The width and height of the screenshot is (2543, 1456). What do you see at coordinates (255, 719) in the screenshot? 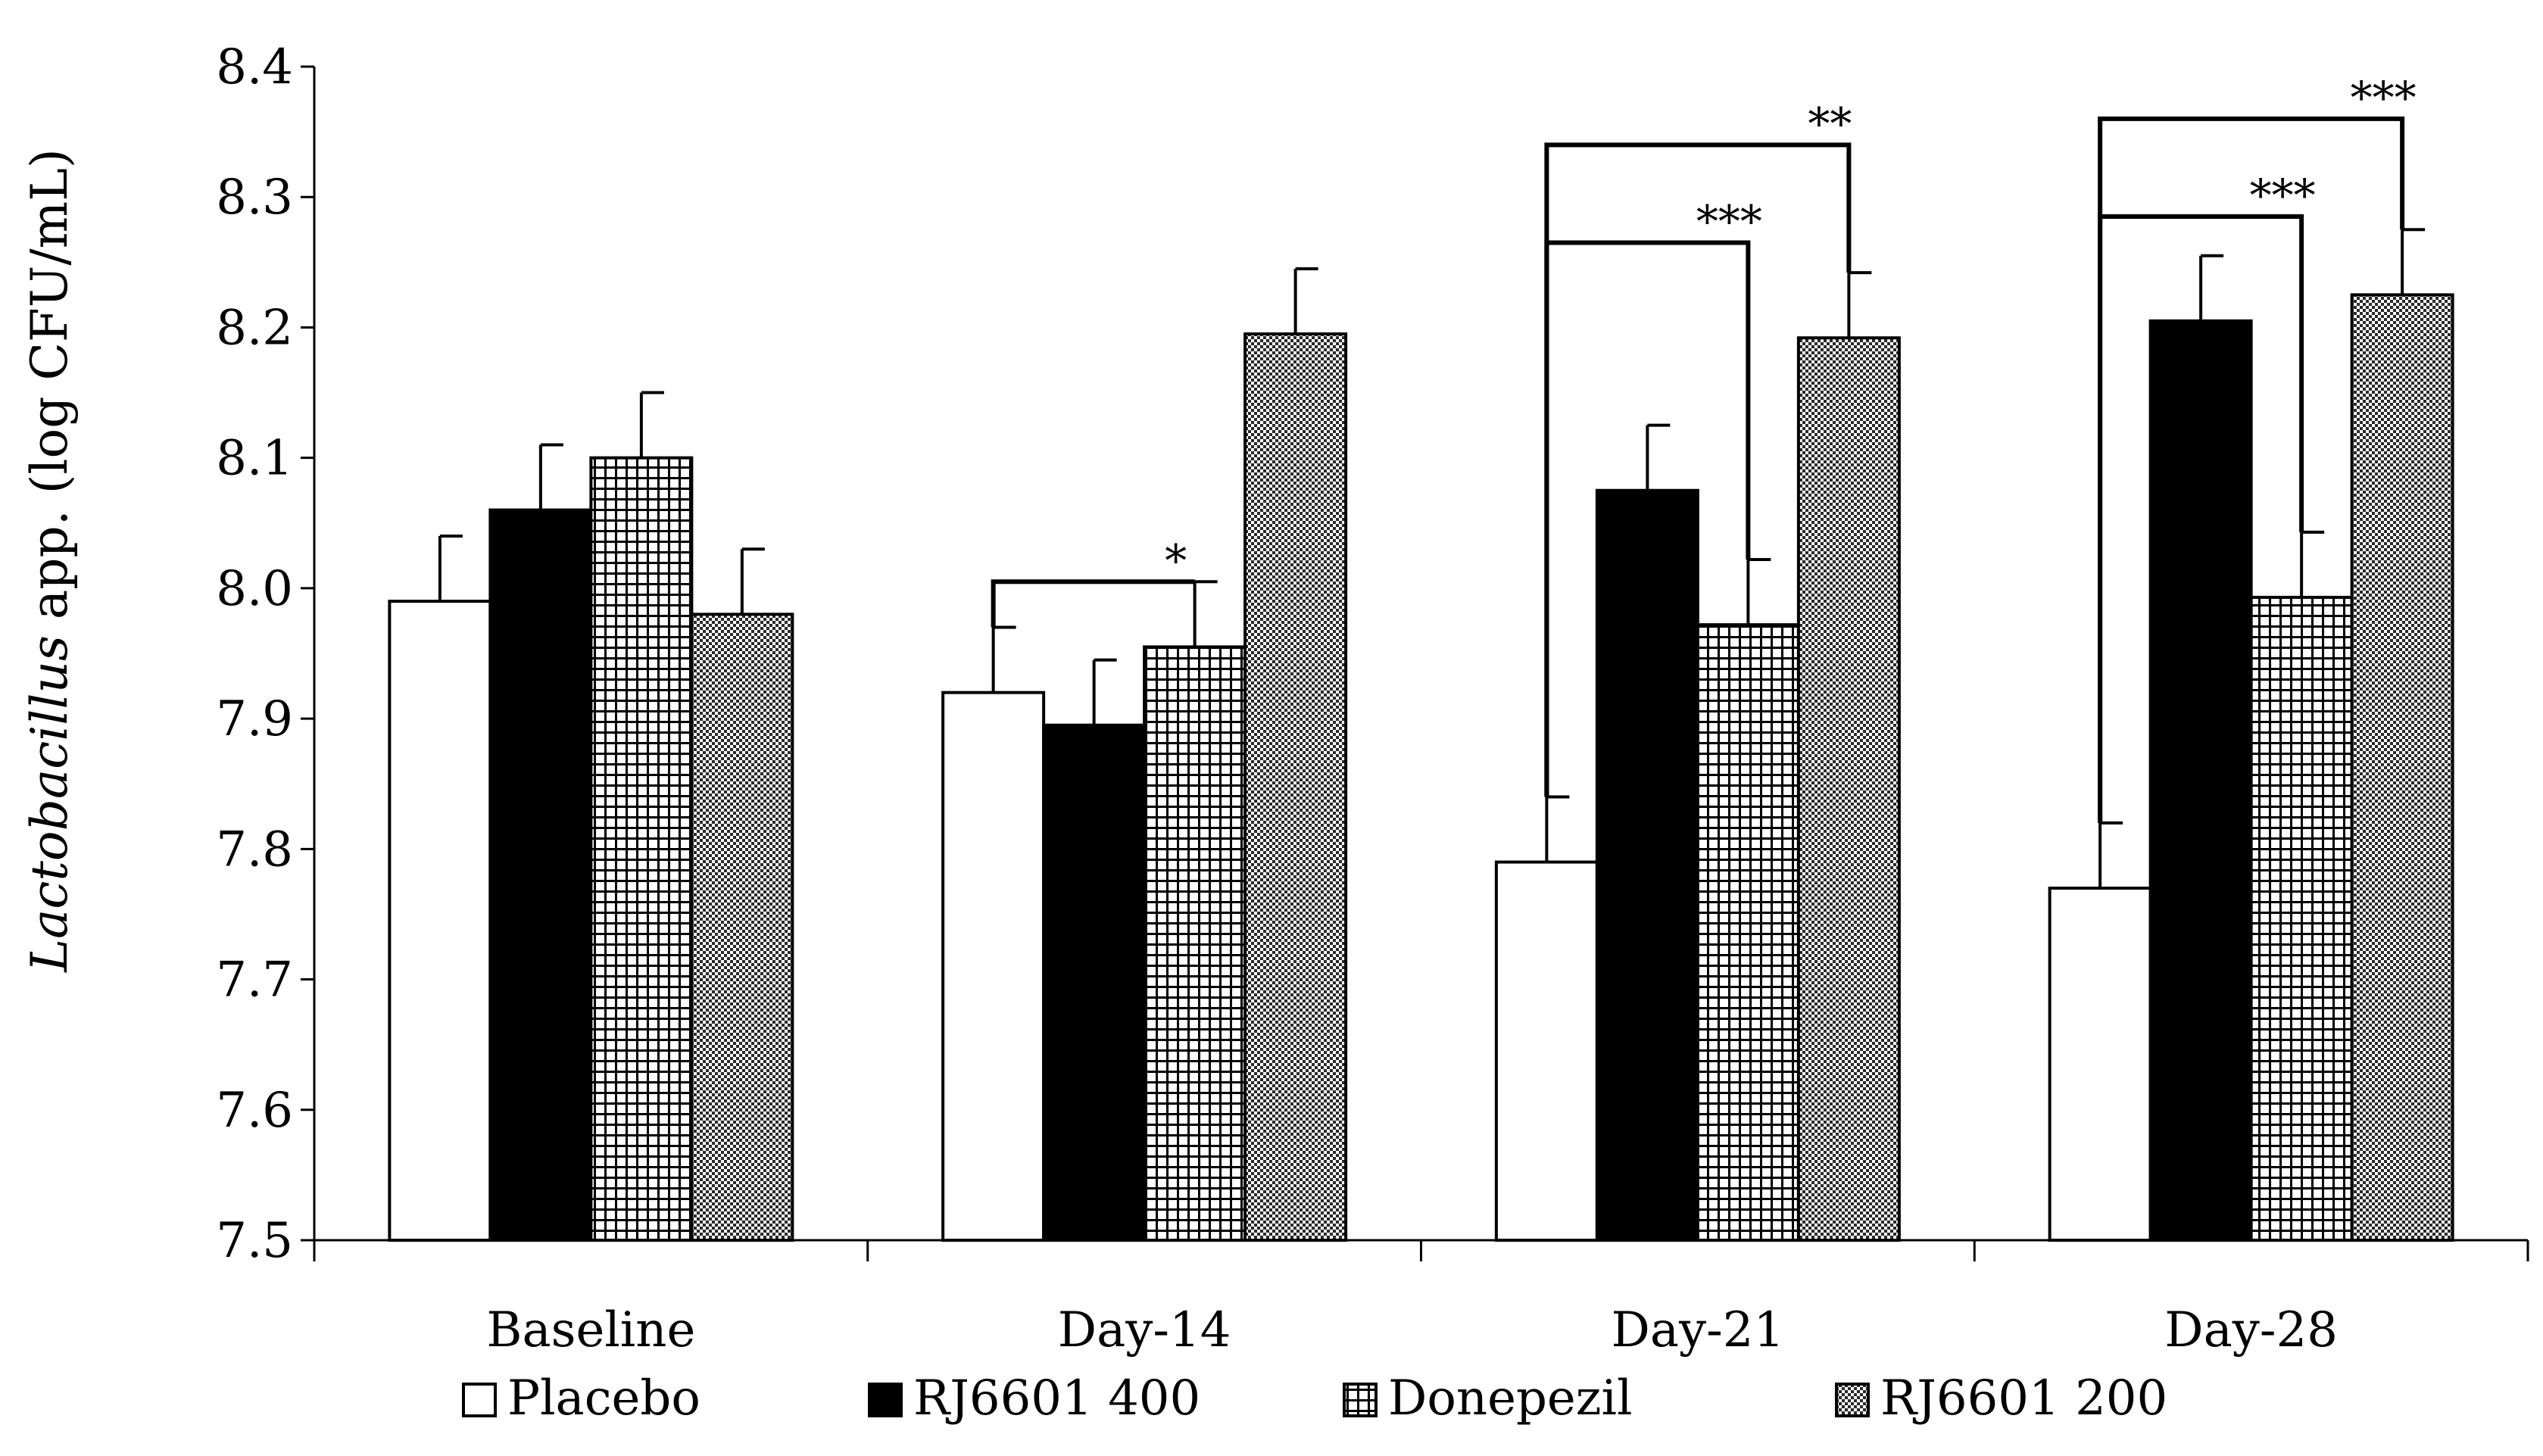
I see `y-tick-label: 7.9` at bounding box center [255, 719].